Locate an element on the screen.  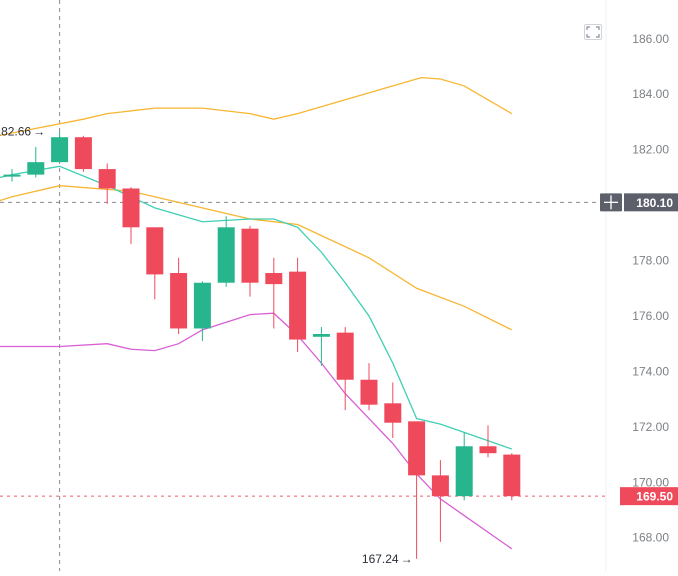
y-tick-label: 184.00 is located at coordinates (650, 94).